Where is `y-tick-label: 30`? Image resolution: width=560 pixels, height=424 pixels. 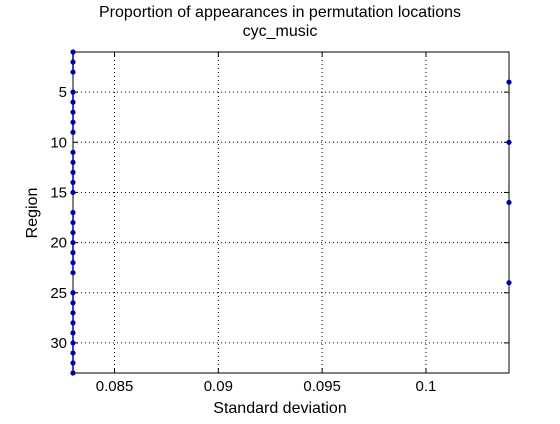 y-tick-label: 30 is located at coordinates (58, 343).